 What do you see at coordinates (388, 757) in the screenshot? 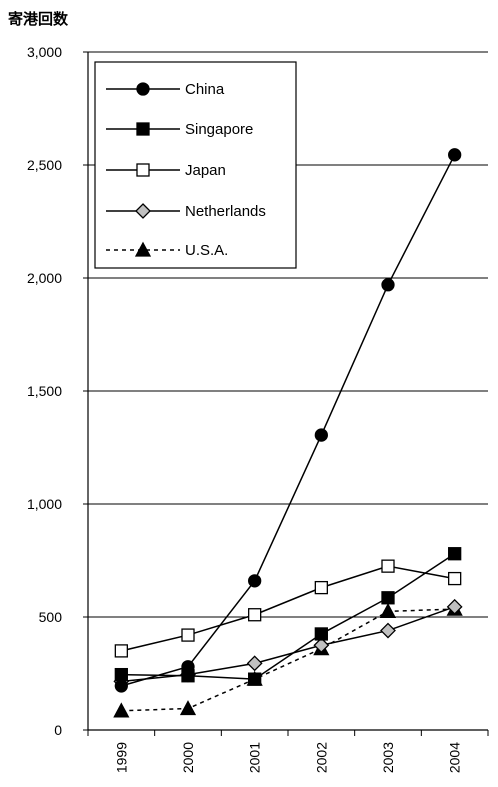
I see `x-tick-label: 2003` at bounding box center [388, 757].